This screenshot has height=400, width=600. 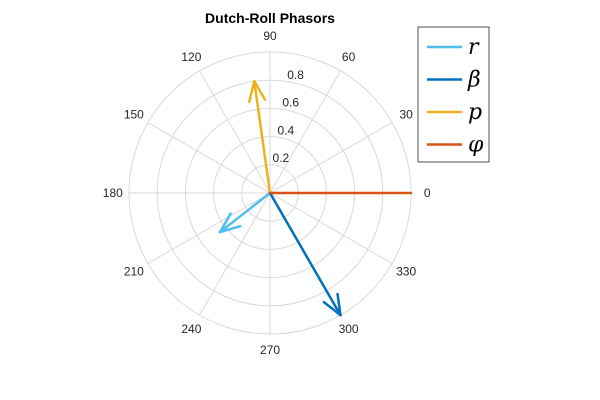 What do you see at coordinates (270, 18) in the screenshot?
I see `chart-title: Dutch-Roll Phasors` at bounding box center [270, 18].